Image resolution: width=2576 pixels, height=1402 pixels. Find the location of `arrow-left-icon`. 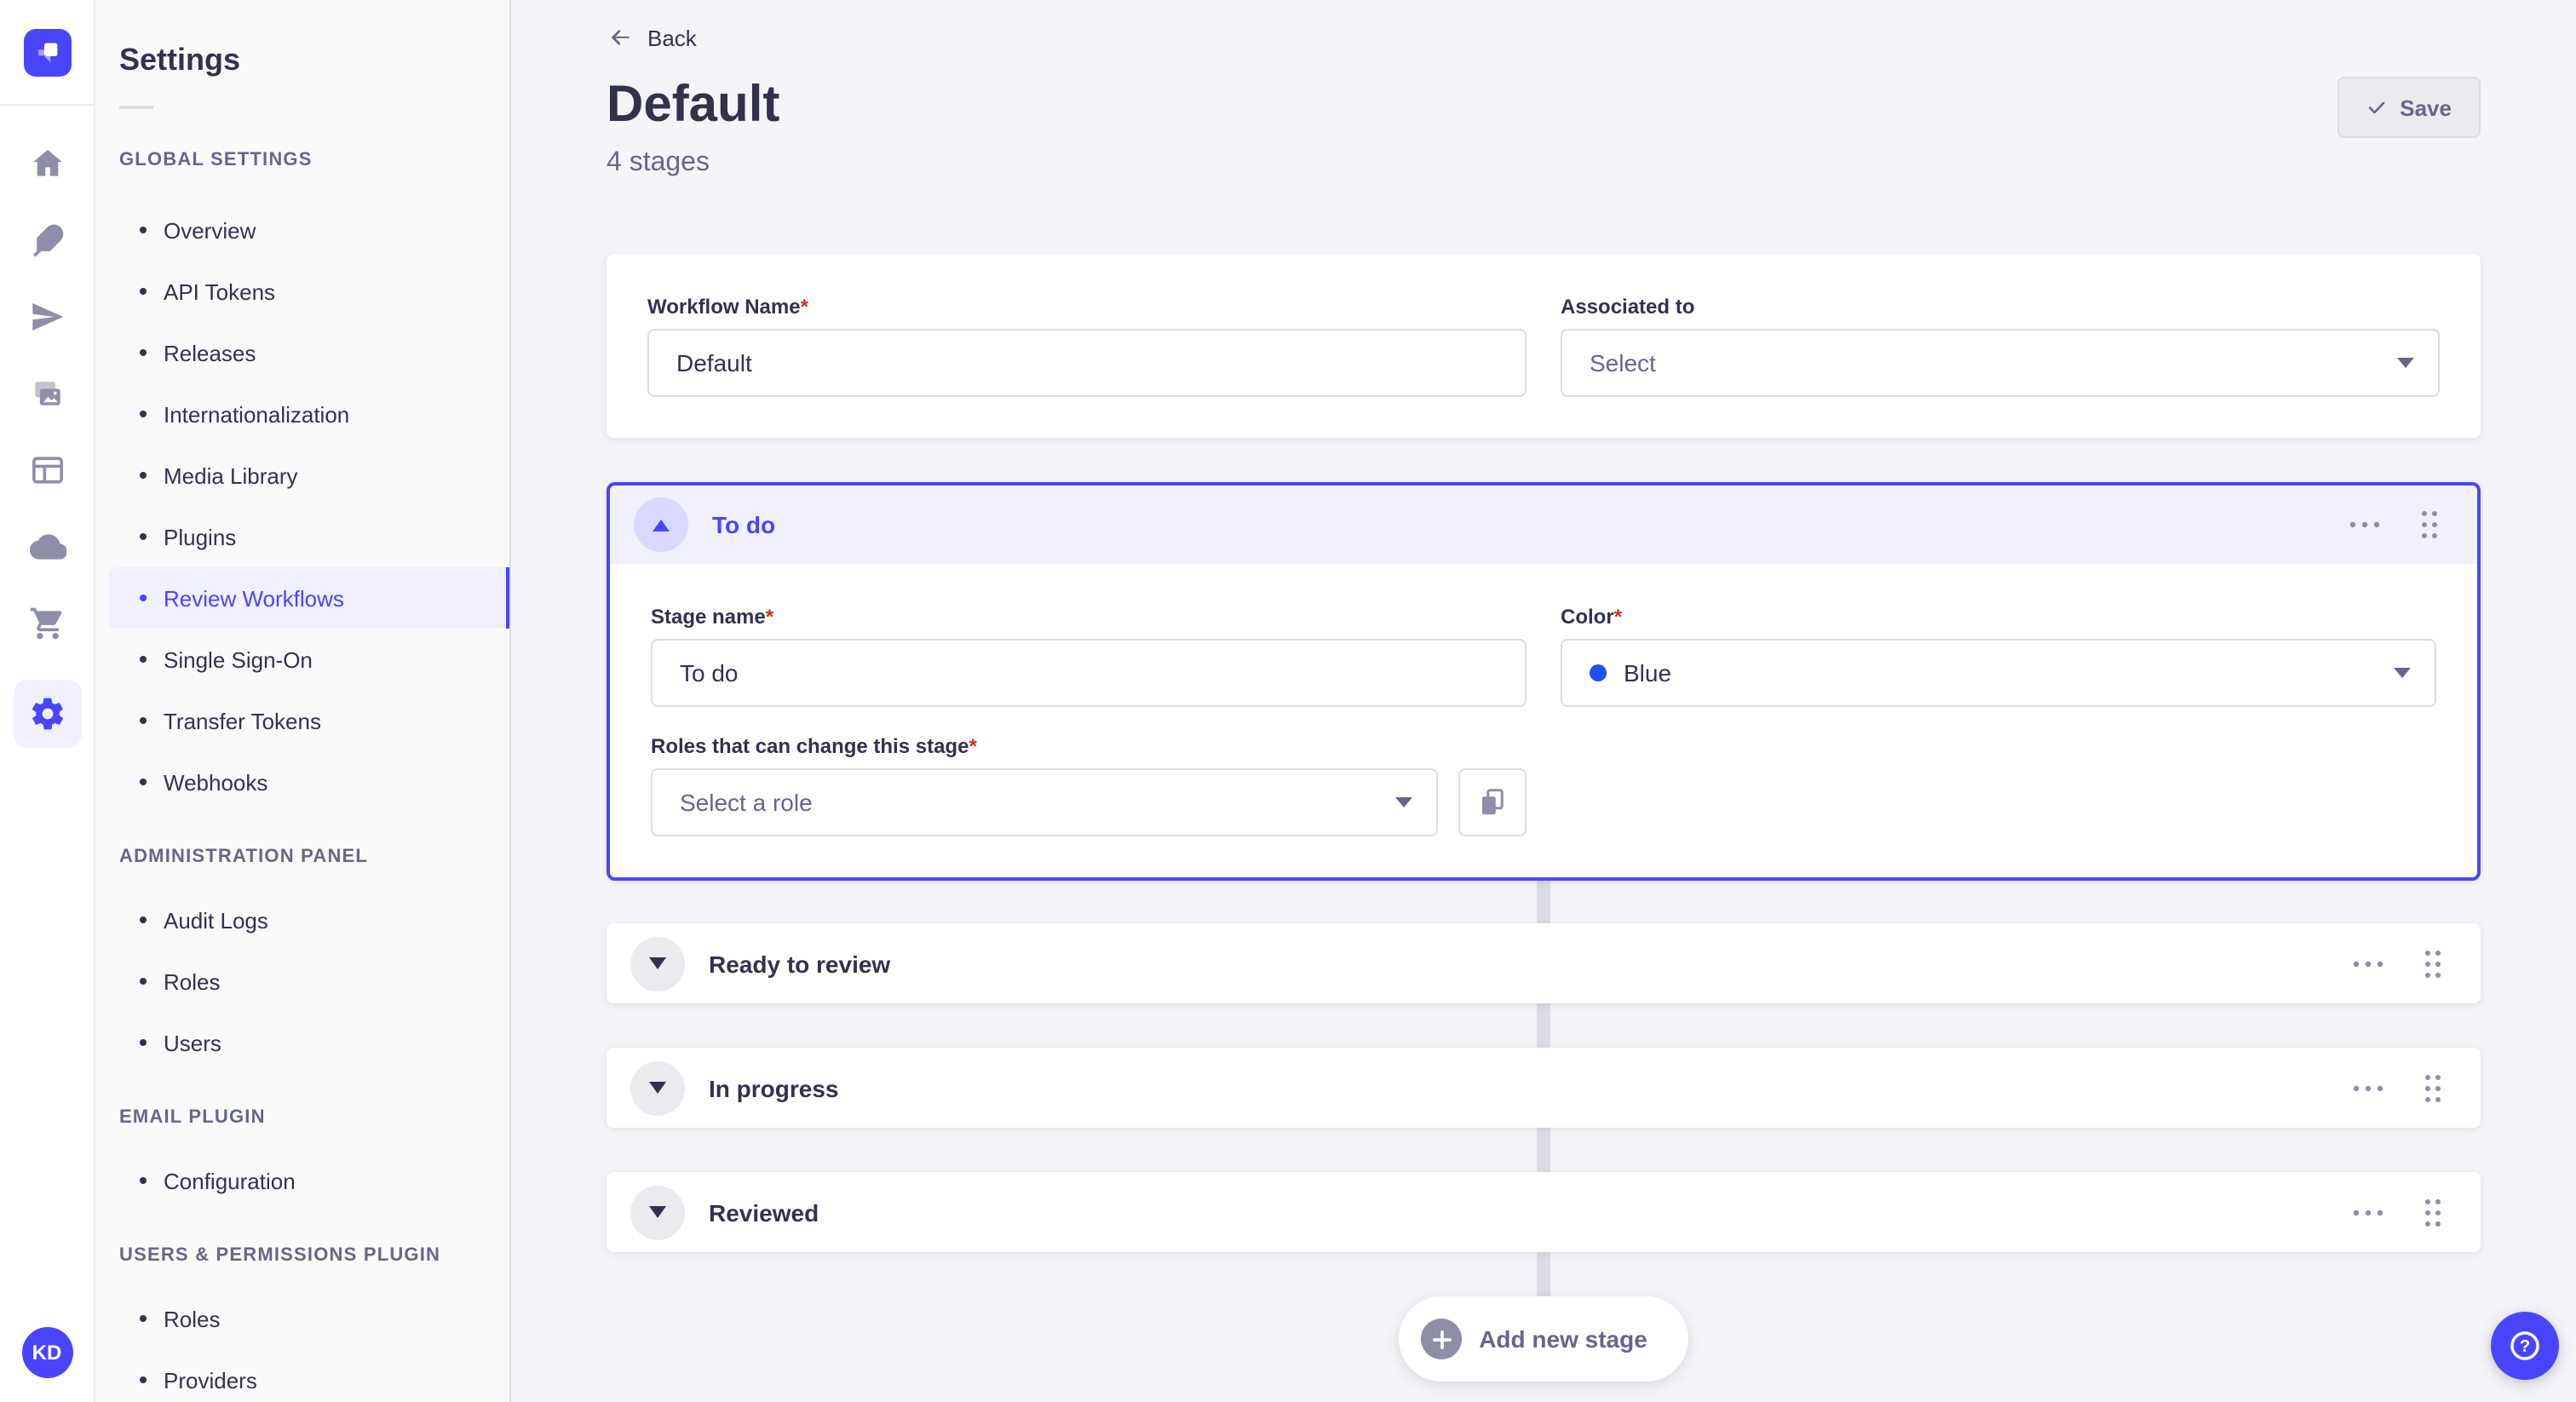

arrow-left-icon is located at coordinates (621, 37).